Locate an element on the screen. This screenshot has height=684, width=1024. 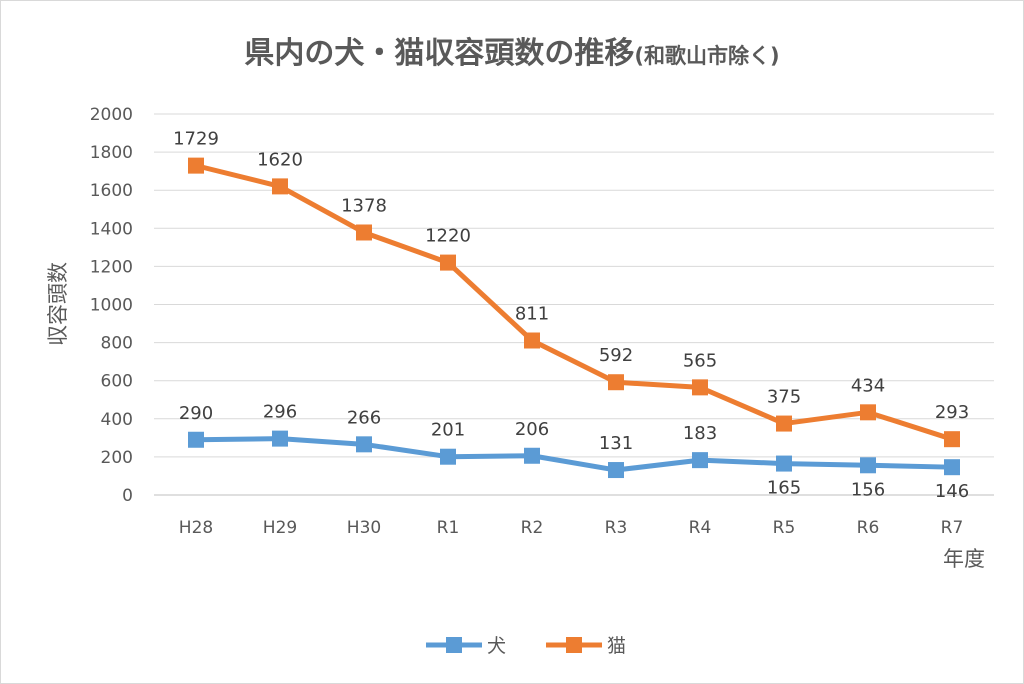
data-label: 266 is located at coordinates (364, 417).